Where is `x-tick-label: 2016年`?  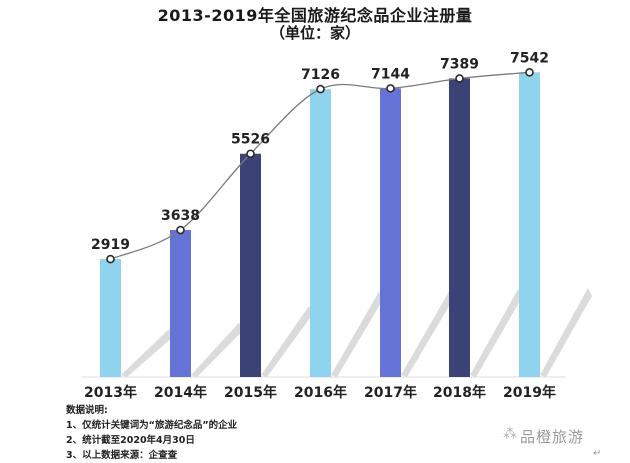 x-tick-label: 2016年 is located at coordinates (320, 392).